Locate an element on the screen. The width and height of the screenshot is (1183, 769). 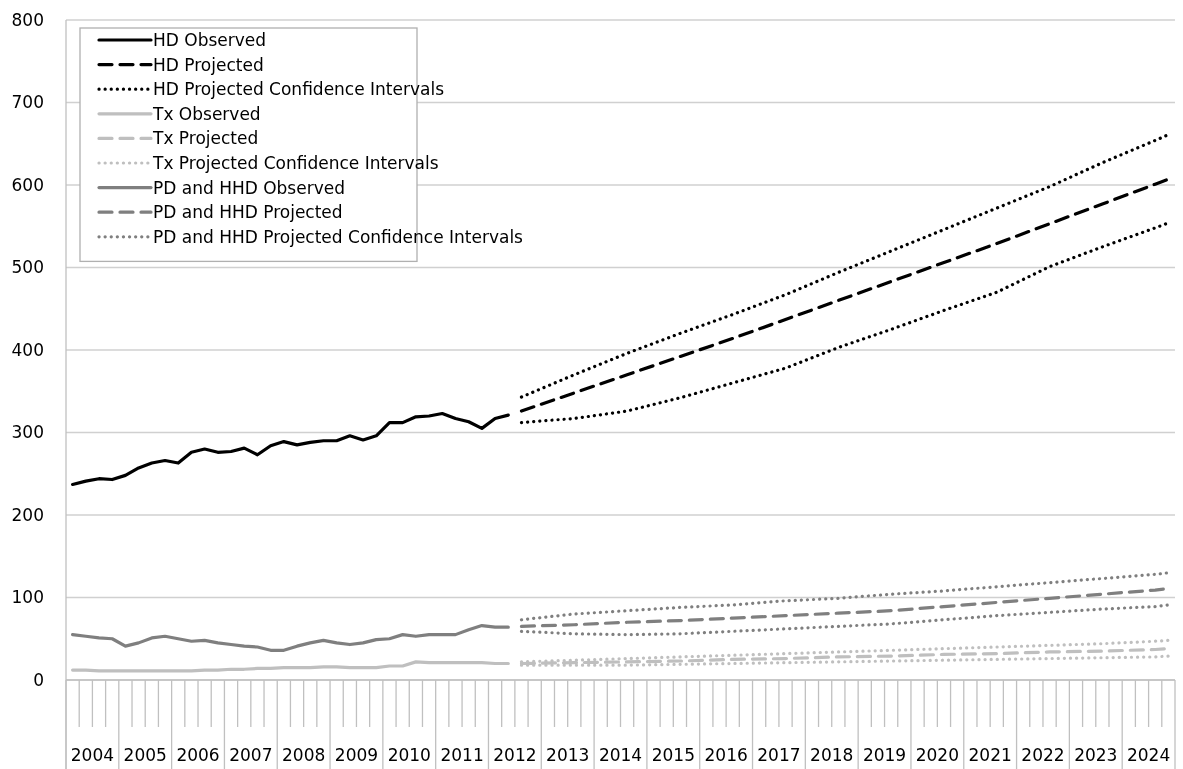
x-tick-label: 2024 is located at coordinates (1148, 755).